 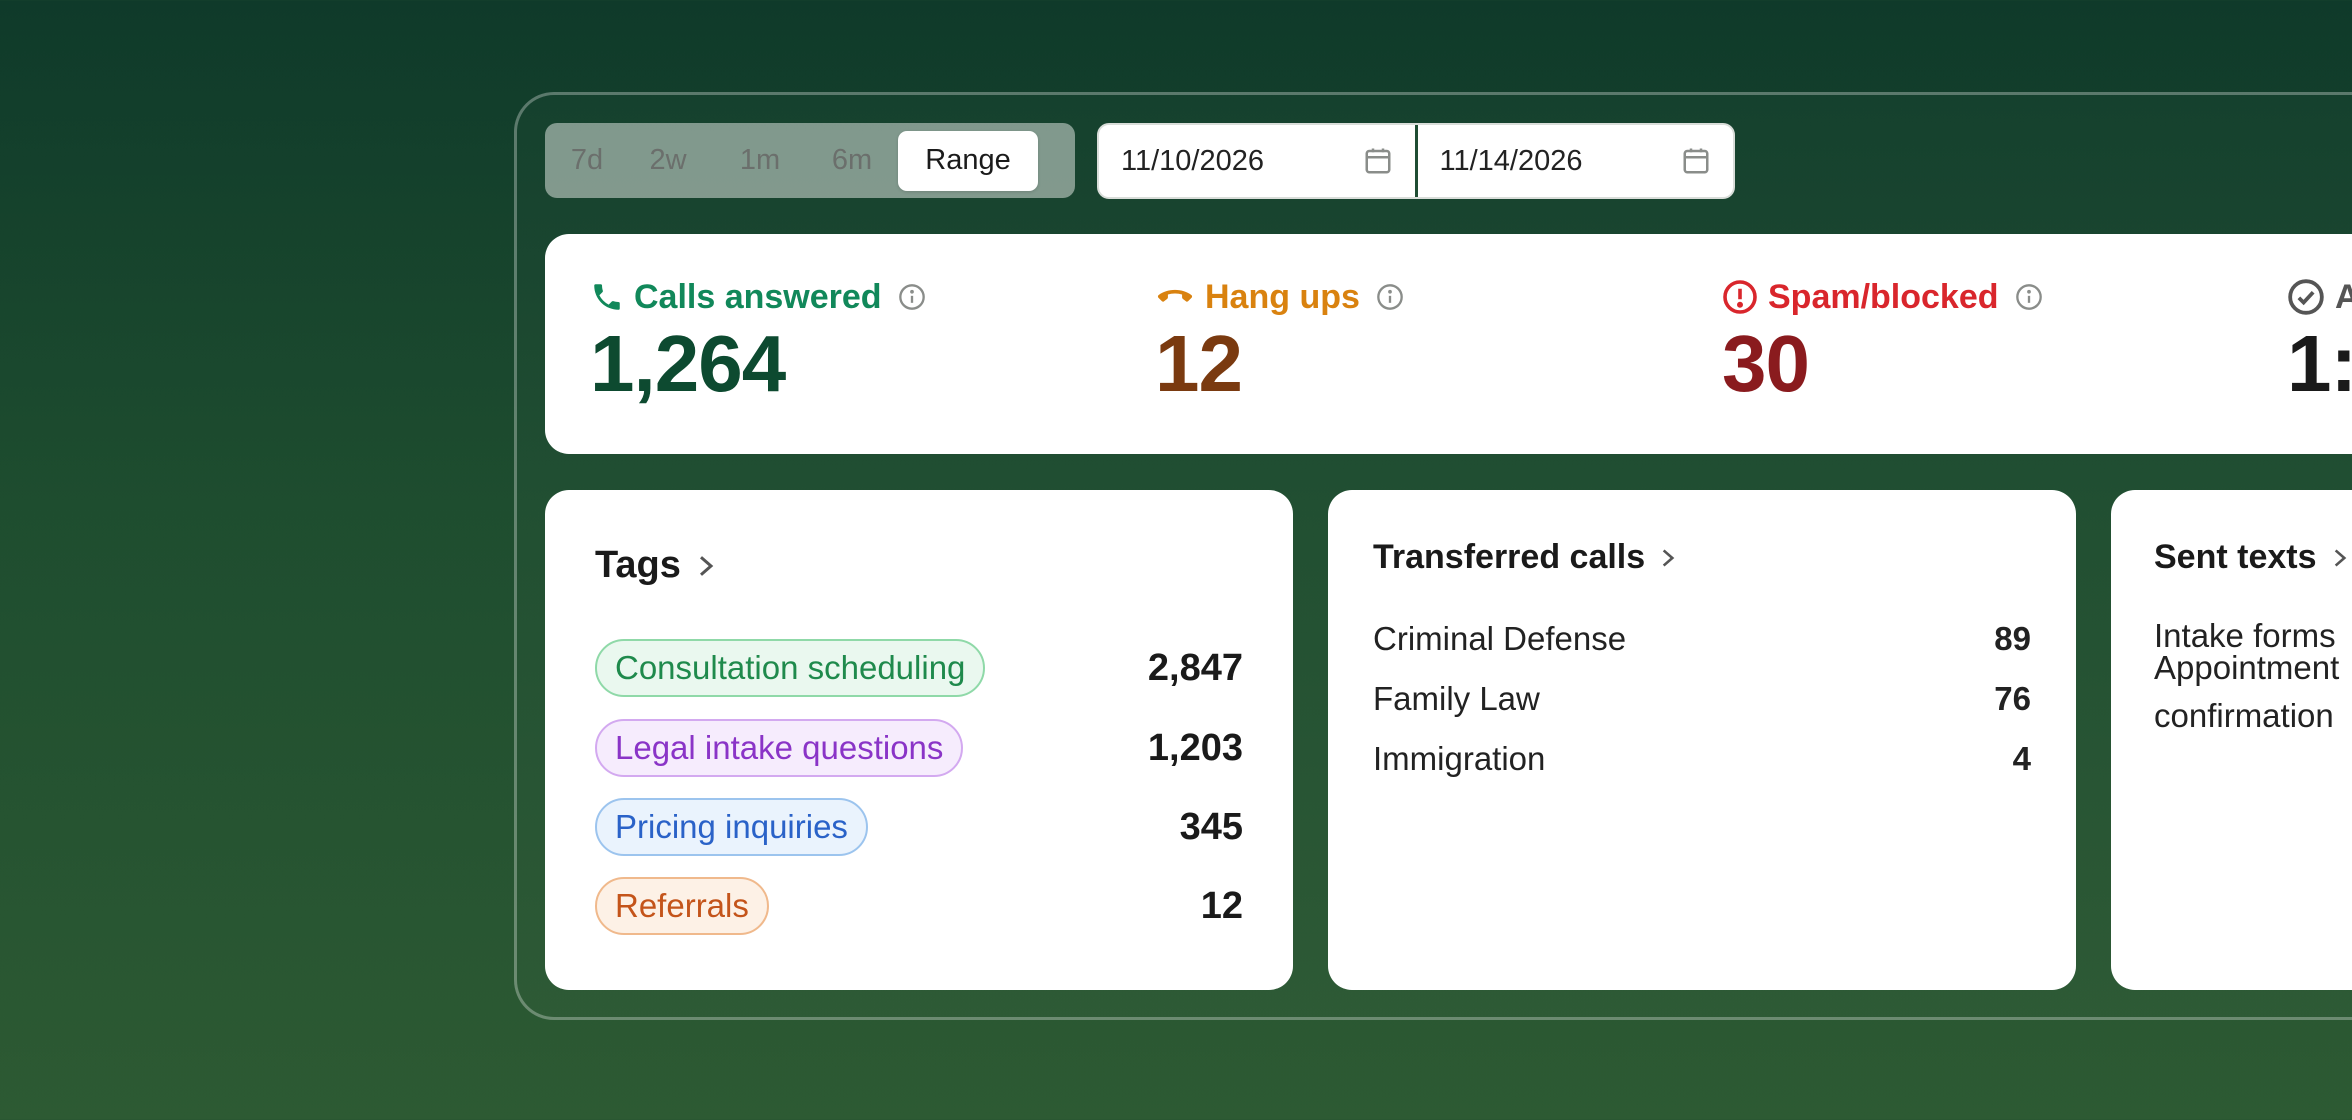 I want to click on tag-pill: Referrals, so click(x=682, y=906).